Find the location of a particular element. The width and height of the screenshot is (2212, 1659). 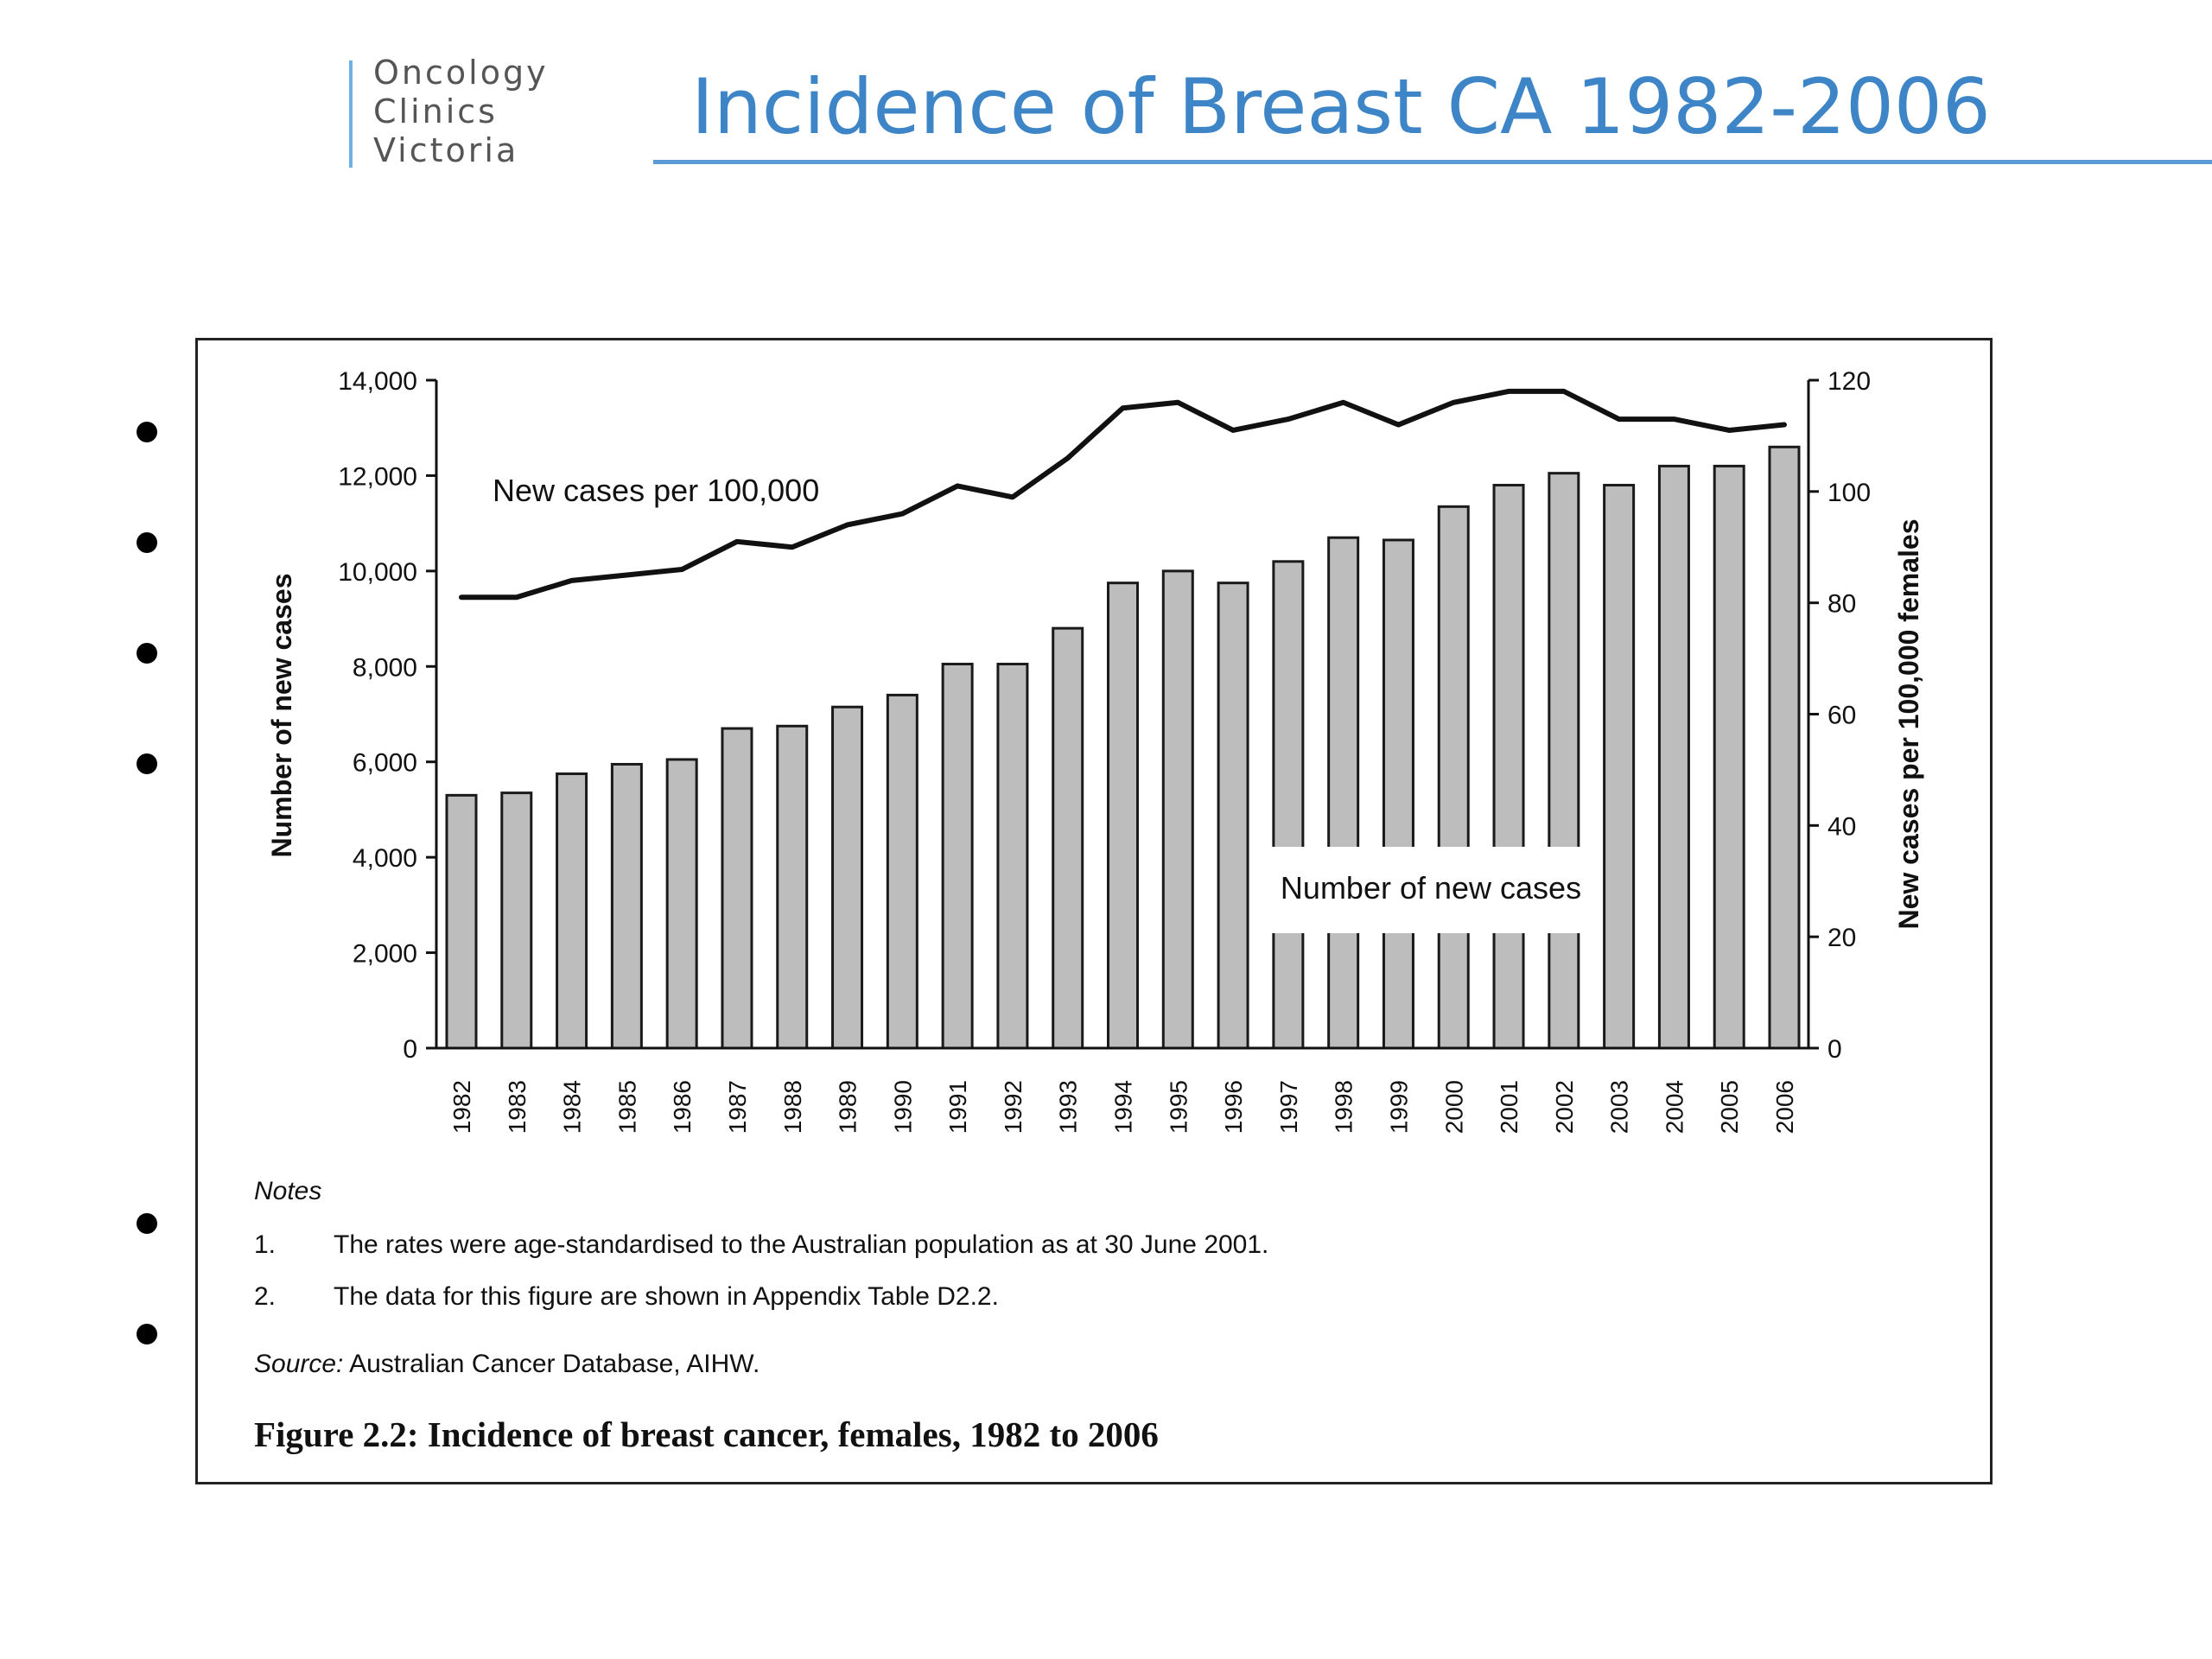

x-tick-label: 1994 is located at coordinates (1123, 1107).